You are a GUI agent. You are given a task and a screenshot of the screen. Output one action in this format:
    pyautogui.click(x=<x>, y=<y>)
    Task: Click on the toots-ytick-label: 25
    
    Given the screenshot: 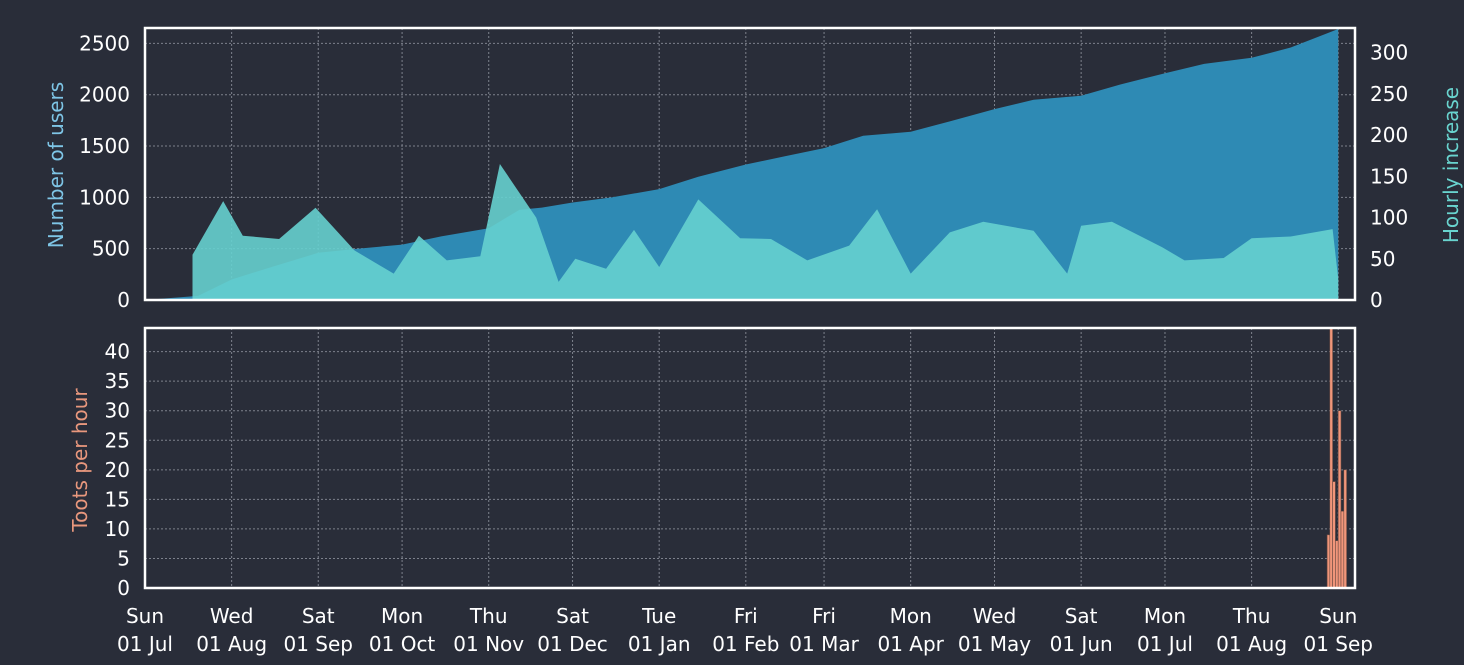 What is the action you would take?
    pyautogui.click(x=117, y=440)
    